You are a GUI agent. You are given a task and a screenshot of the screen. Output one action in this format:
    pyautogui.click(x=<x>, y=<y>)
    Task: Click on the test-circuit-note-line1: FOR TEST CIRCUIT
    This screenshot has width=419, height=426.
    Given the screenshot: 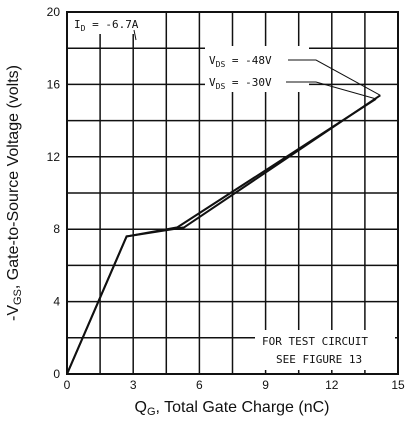 What is the action you would take?
    pyautogui.click(x=315, y=341)
    